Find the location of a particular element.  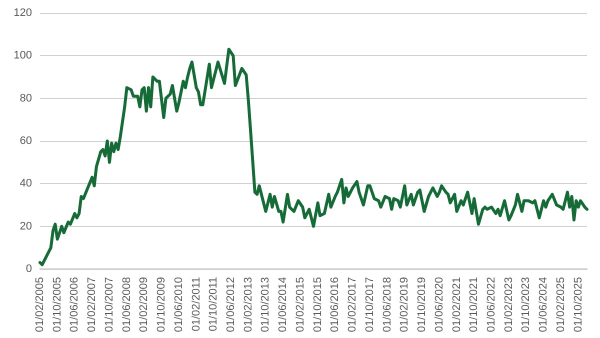

x-tick-label: 01/06/2012 is located at coordinates (231, 304).